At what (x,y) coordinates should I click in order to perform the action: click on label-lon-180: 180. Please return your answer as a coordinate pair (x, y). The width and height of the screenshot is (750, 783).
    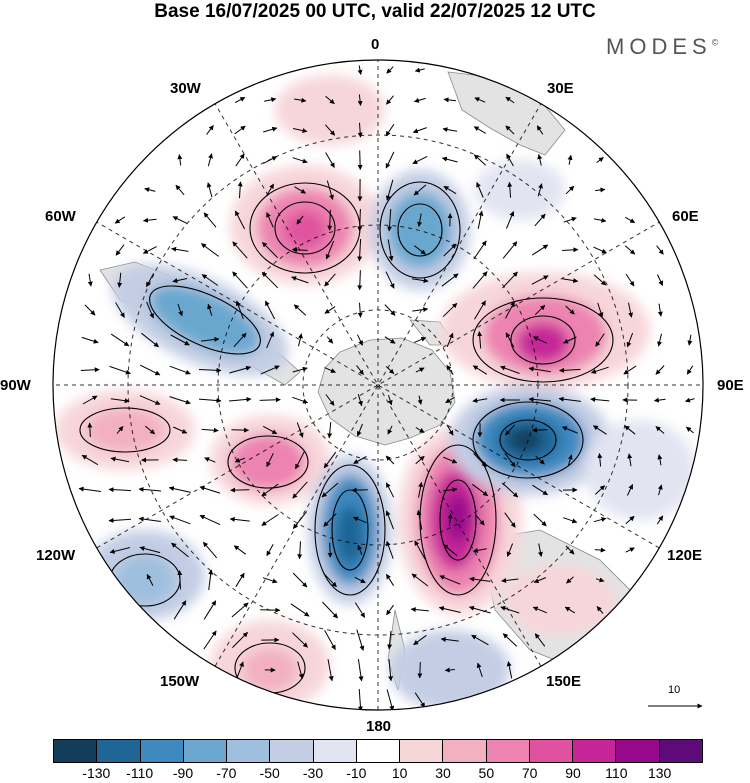
    Looking at the image, I should click on (379, 726).